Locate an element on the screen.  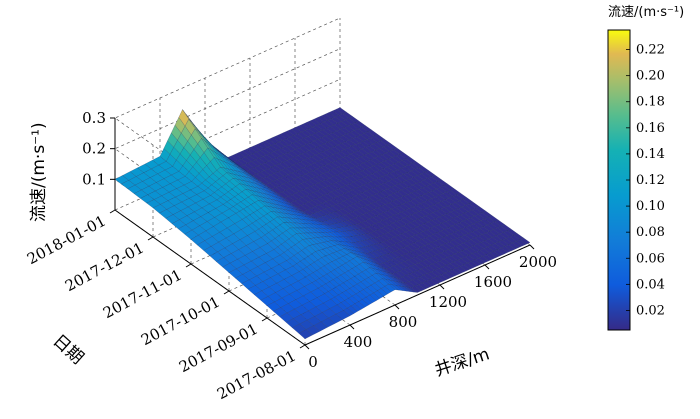
y-axis-title: 日期 is located at coordinates (68, 350).